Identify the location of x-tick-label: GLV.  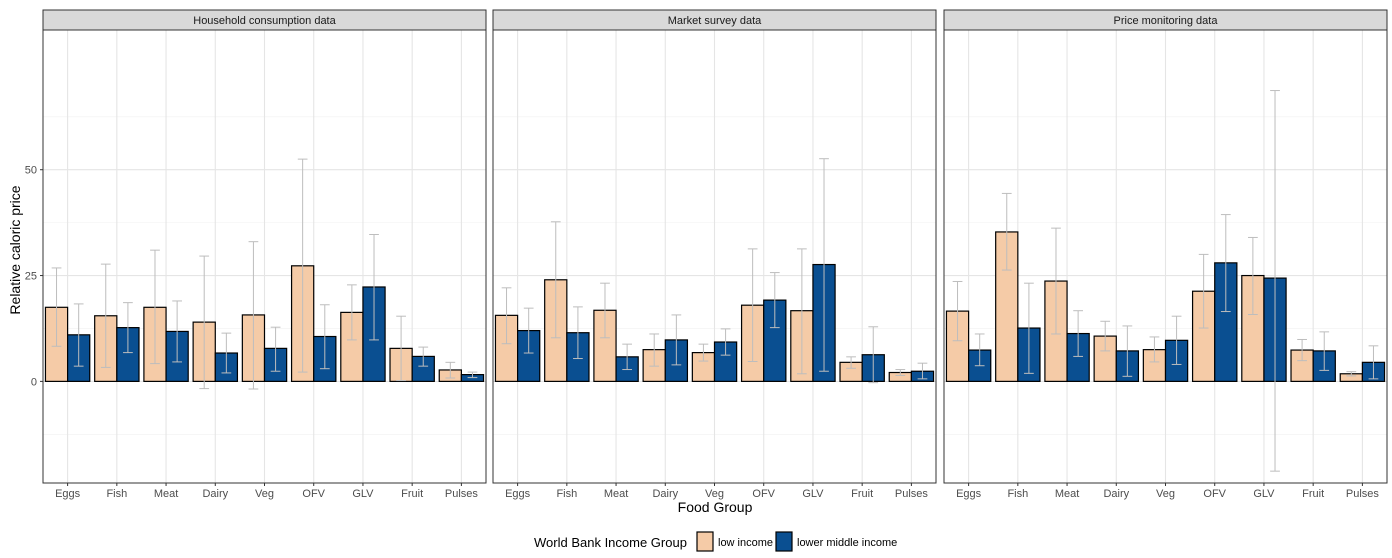
(1264, 494).